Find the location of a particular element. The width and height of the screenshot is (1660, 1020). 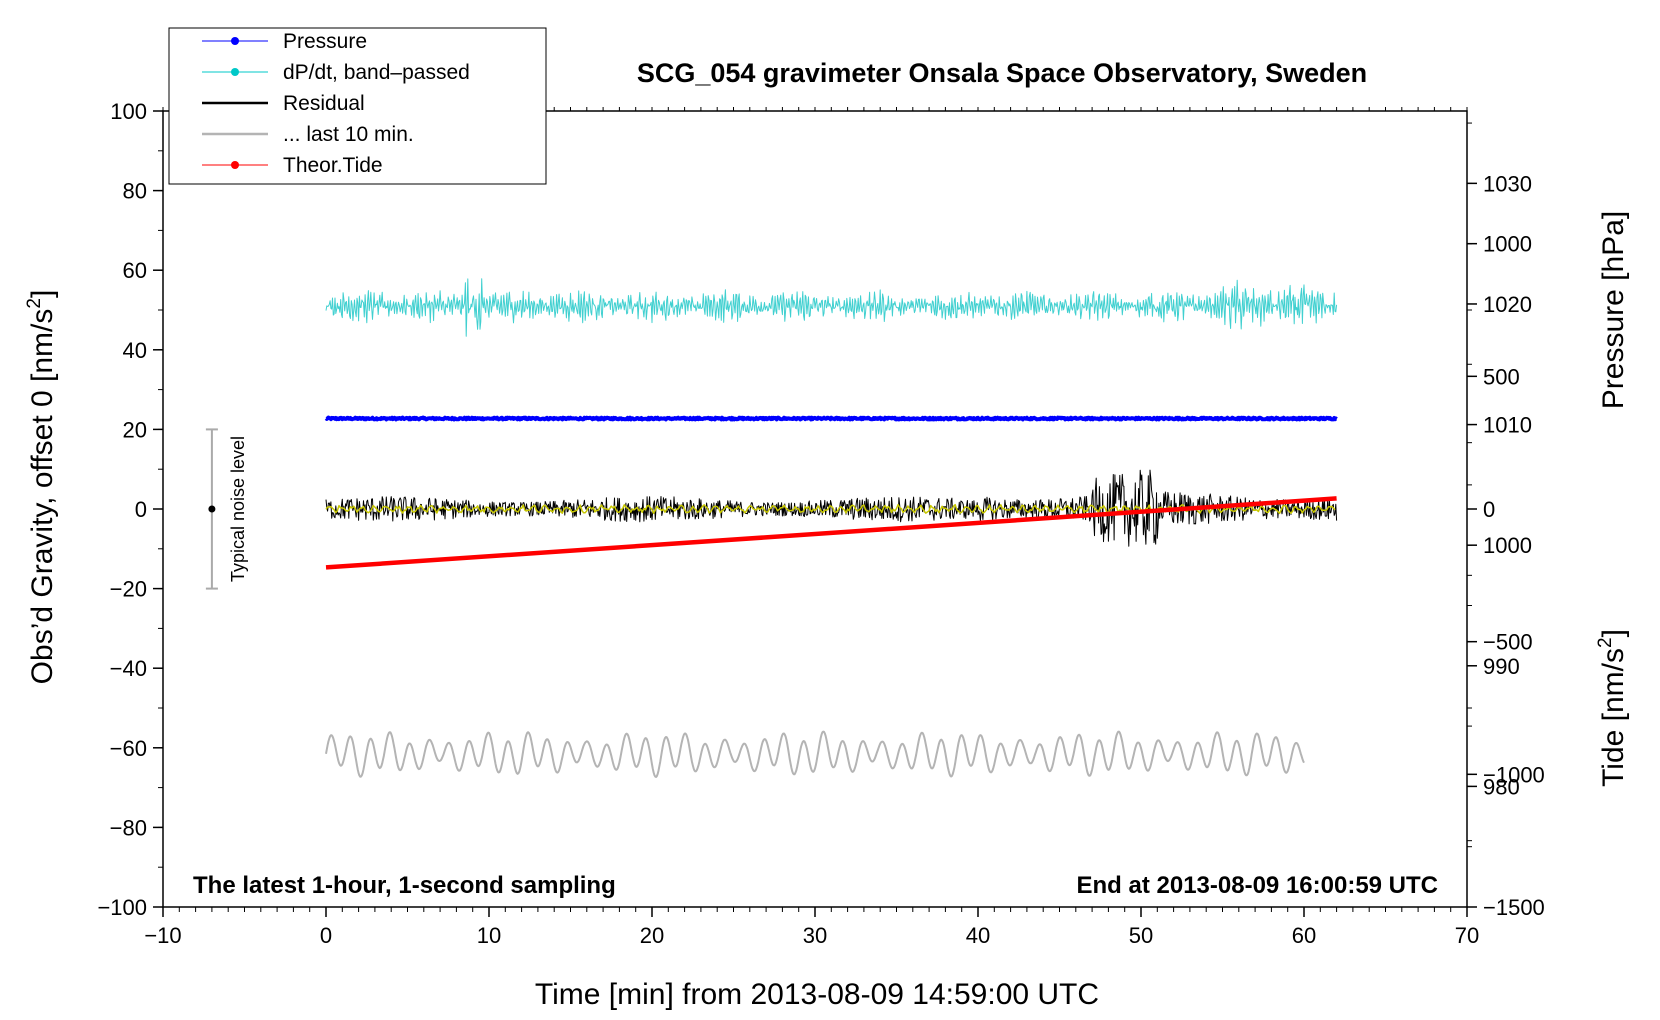

x-tick-label: 30 is located at coordinates (815, 935).